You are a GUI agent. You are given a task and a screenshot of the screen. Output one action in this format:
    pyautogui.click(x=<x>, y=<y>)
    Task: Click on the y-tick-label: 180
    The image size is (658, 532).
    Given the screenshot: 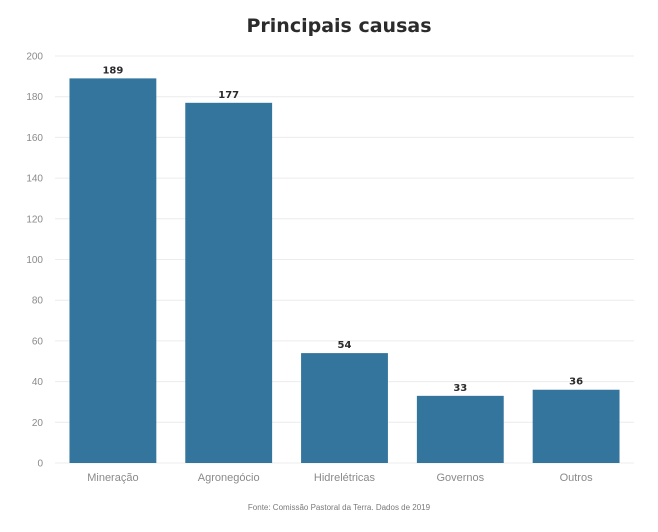 What is the action you would take?
    pyautogui.click(x=34, y=97)
    